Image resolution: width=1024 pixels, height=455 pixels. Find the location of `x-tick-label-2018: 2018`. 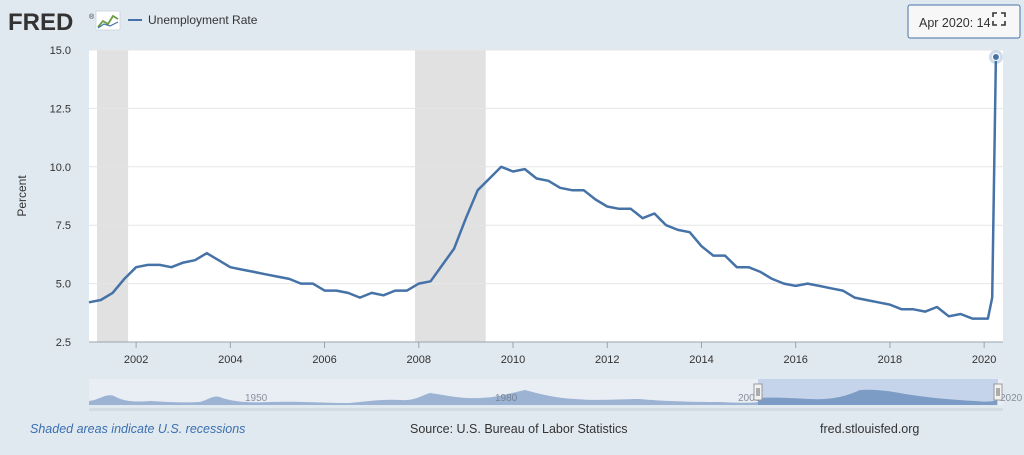

x-tick-label-2018: 2018 is located at coordinates (890, 360).